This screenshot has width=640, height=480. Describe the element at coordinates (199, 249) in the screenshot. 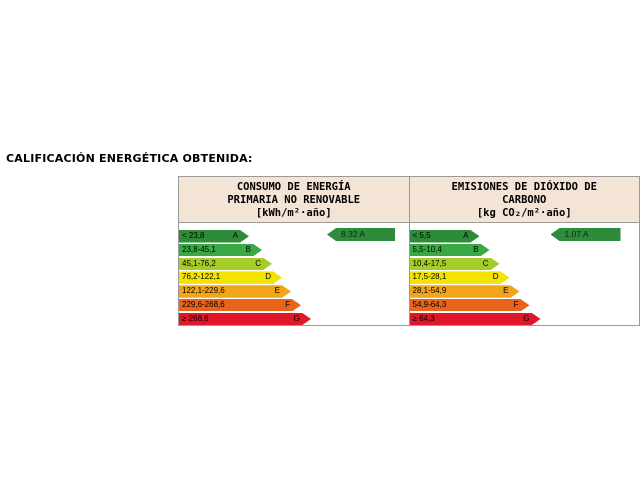

I see `rating-range: 23,8-45,1` at that location.